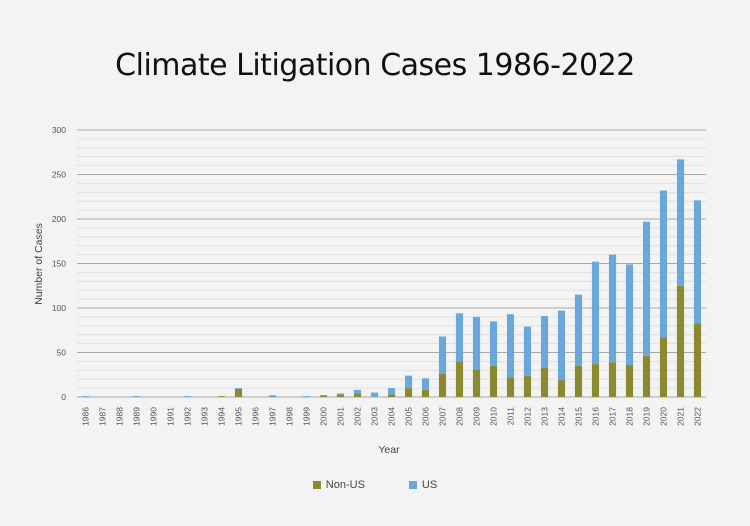 This screenshot has width=750, height=526. What do you see at coordinates (357, 395) in the screenshot?
I see `bar-nonus-2002` at bounding box center [357, 395].